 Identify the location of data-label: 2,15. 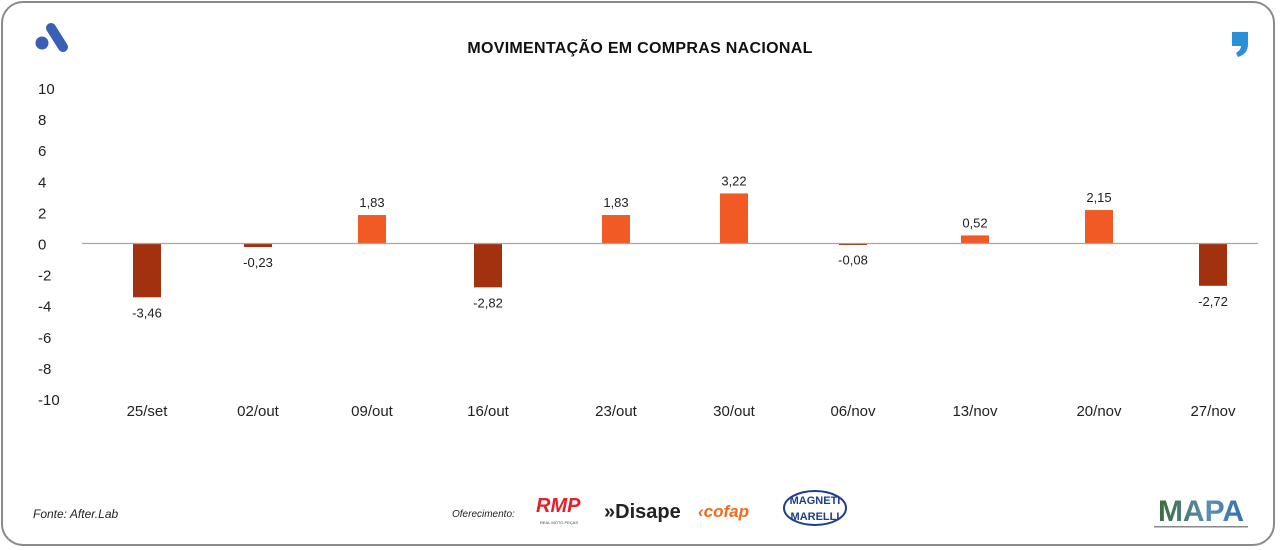
(1098, 197).